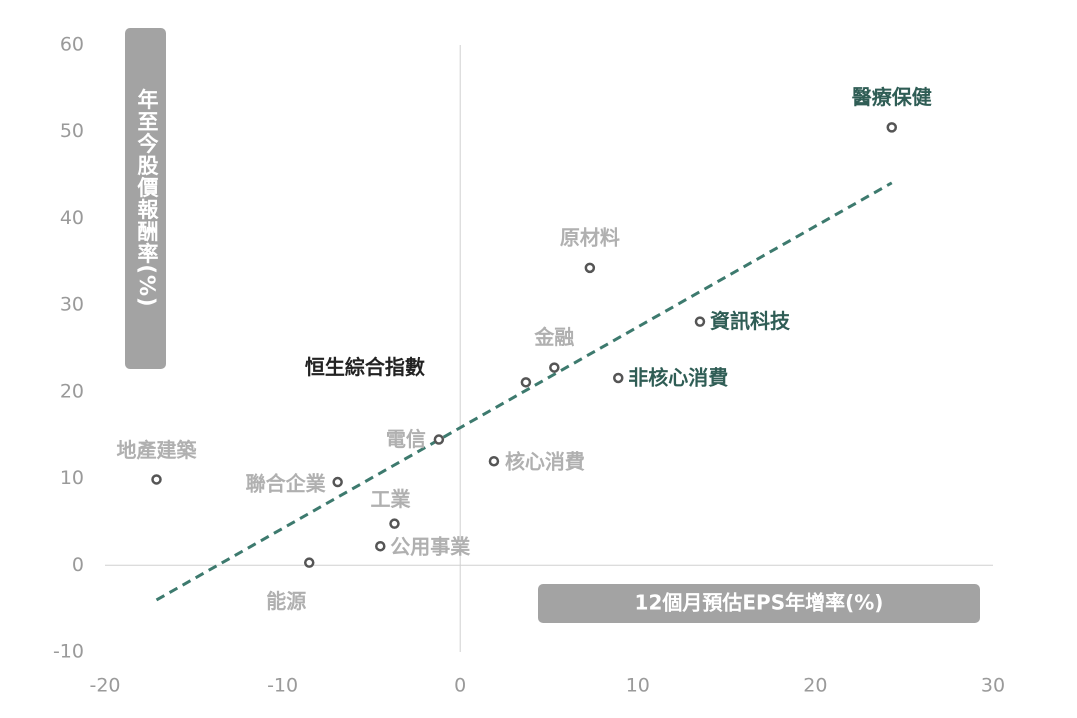  What do you see at coordinates (72, 218) in the screenshot?
I see `y-tick-label: 40` at bounding box center [72, 218].